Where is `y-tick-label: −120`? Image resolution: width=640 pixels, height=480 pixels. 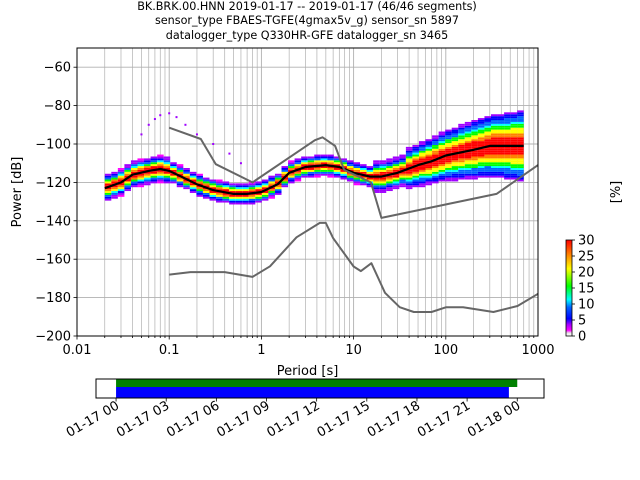
y-tick-label: −120 is located at coordinates (53, 183).